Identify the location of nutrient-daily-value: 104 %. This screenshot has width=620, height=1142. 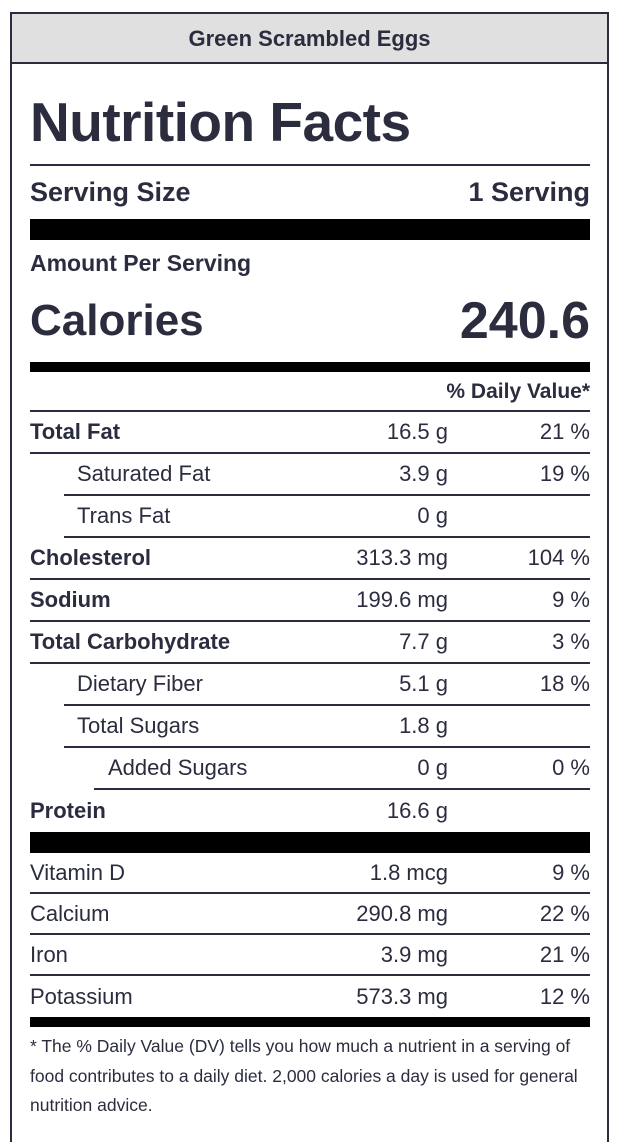
(558, 557).